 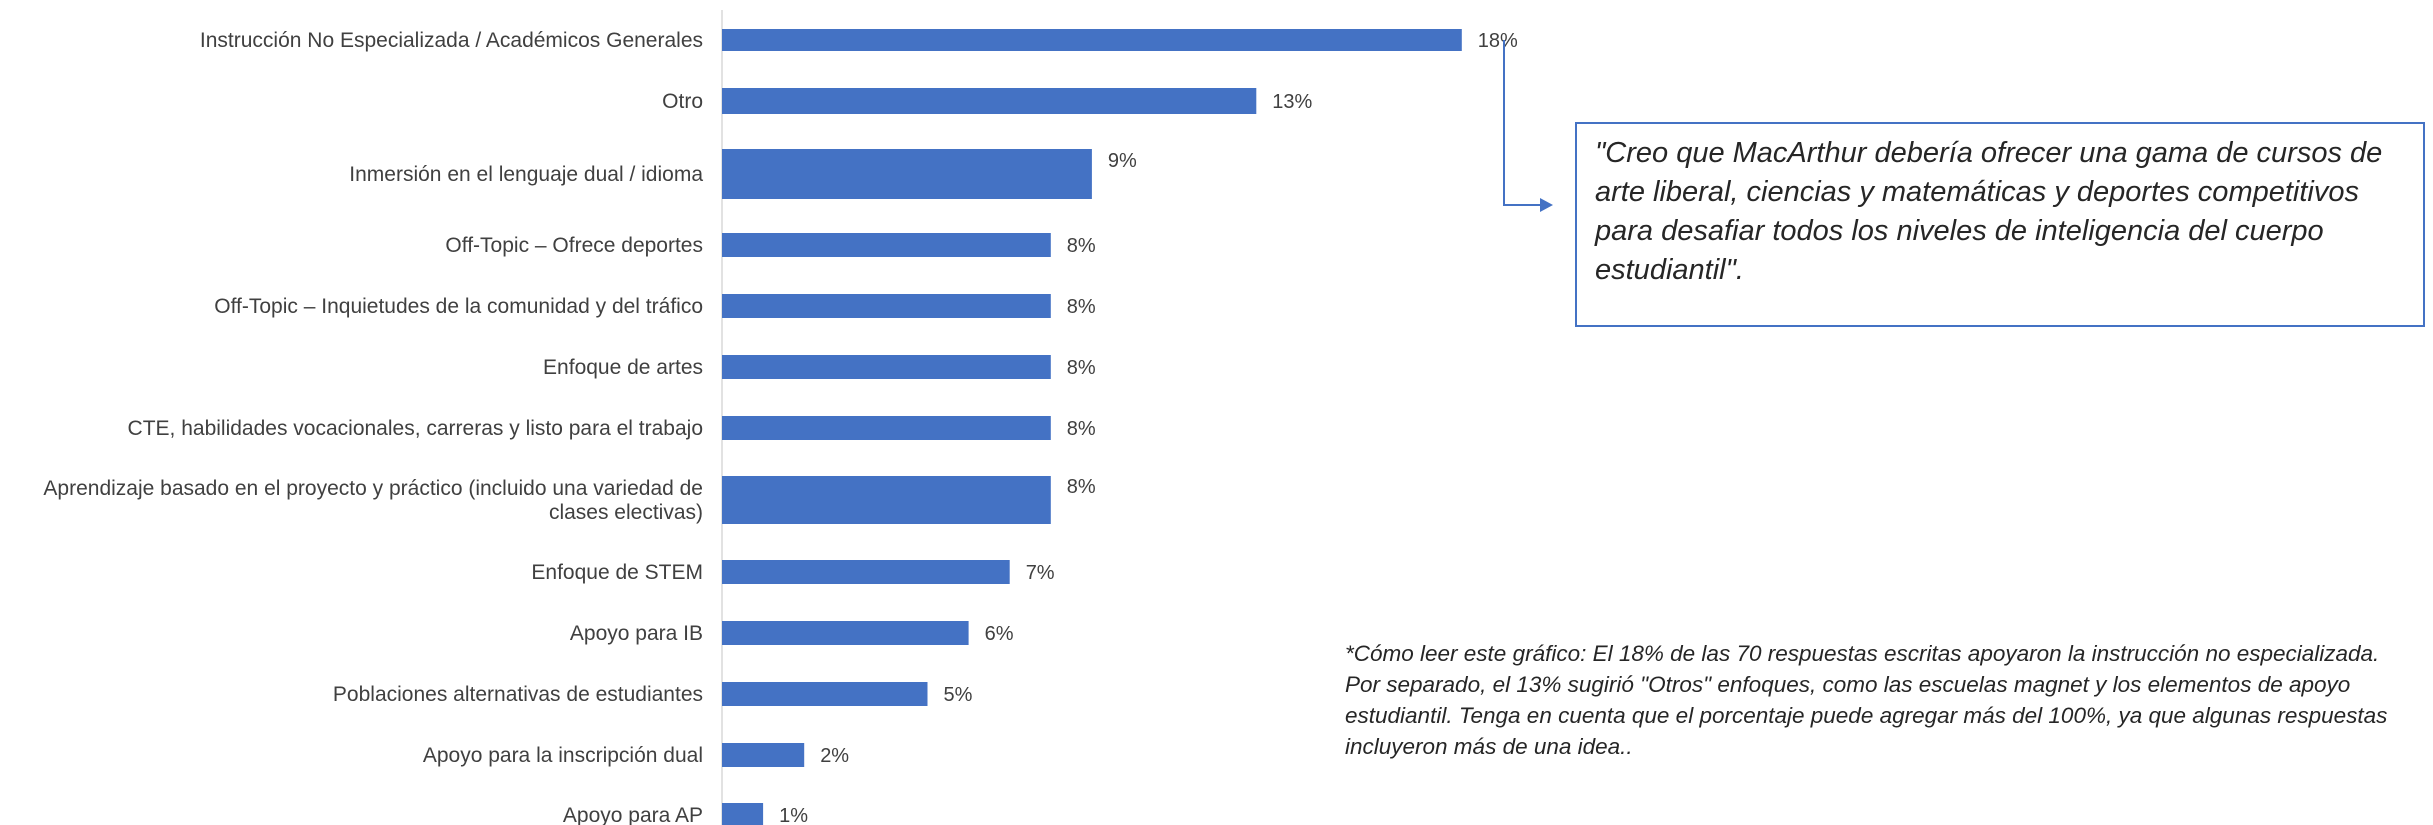 I want to click on bar-value-label: 2%, so click(x=834, y=756).